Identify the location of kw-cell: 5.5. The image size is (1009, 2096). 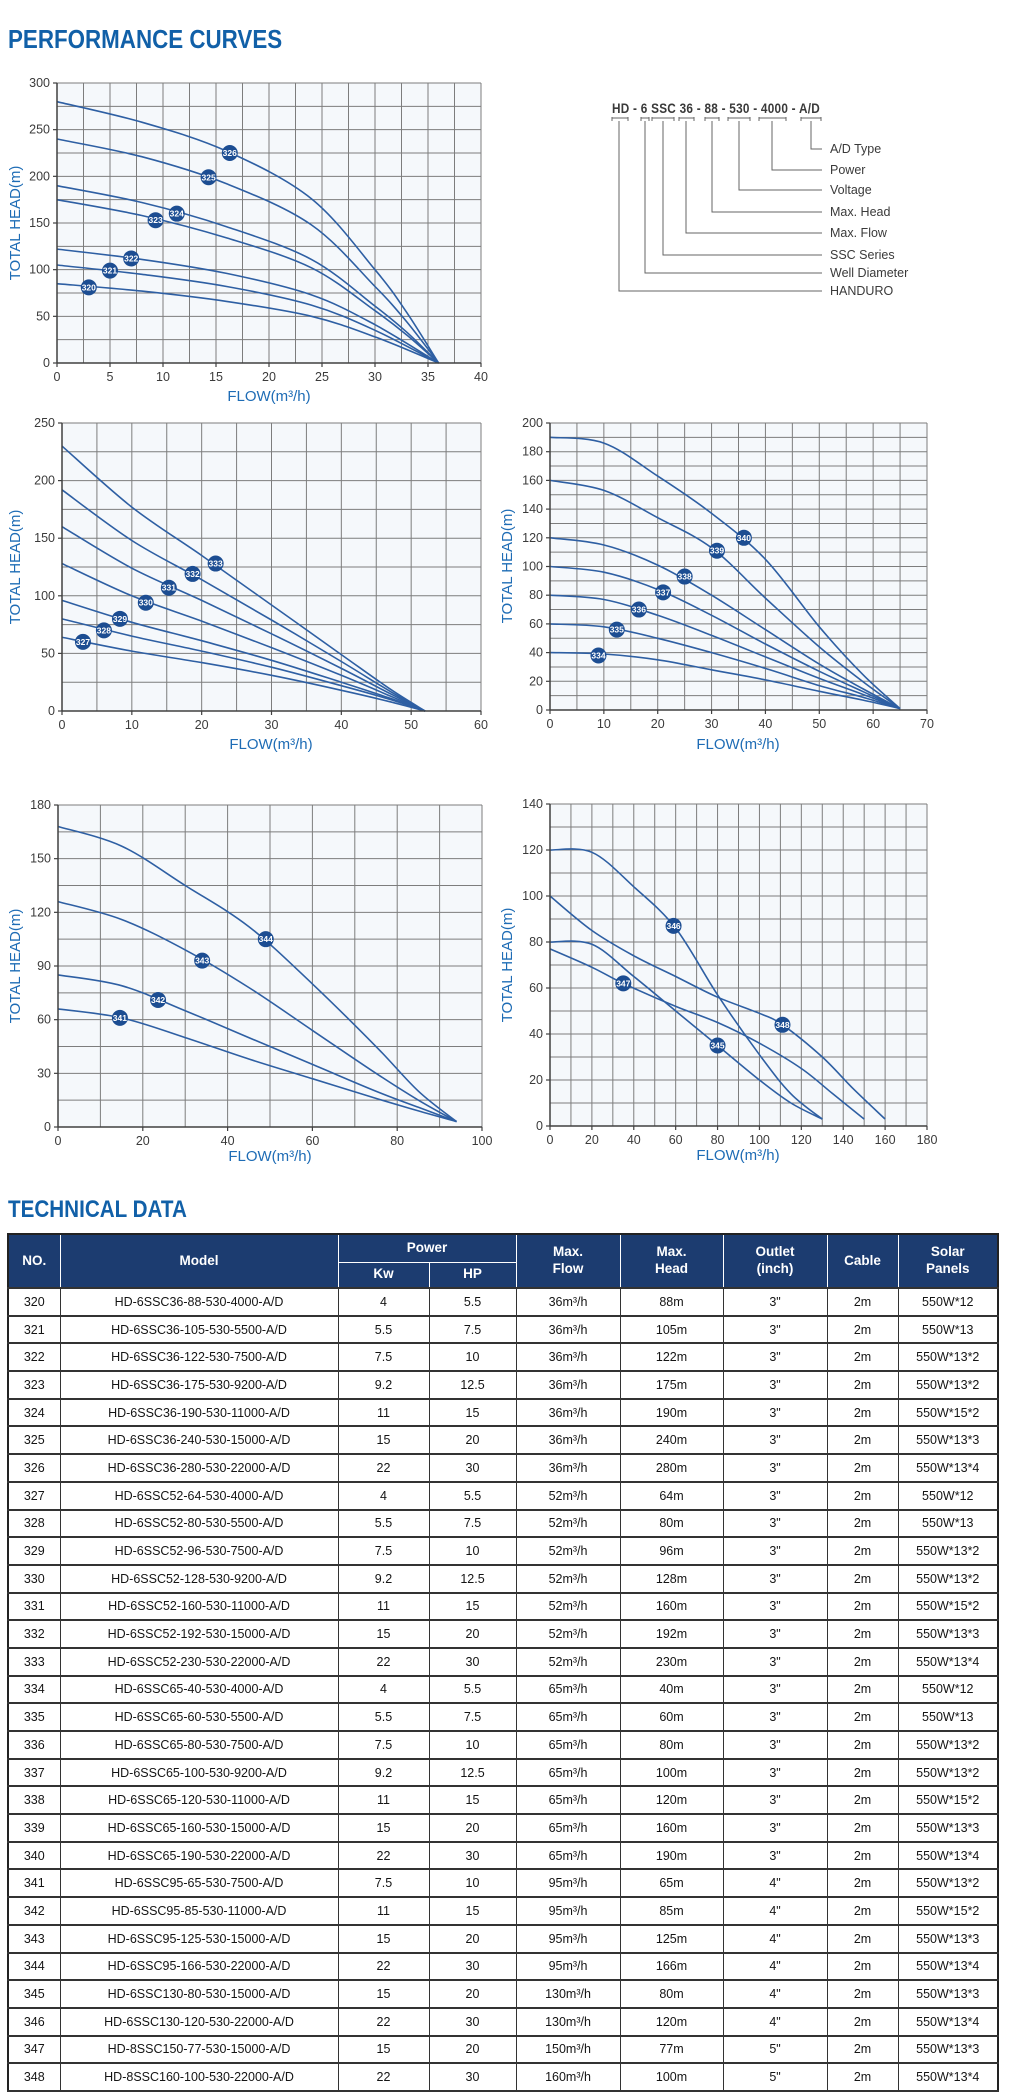
(383, 1523).